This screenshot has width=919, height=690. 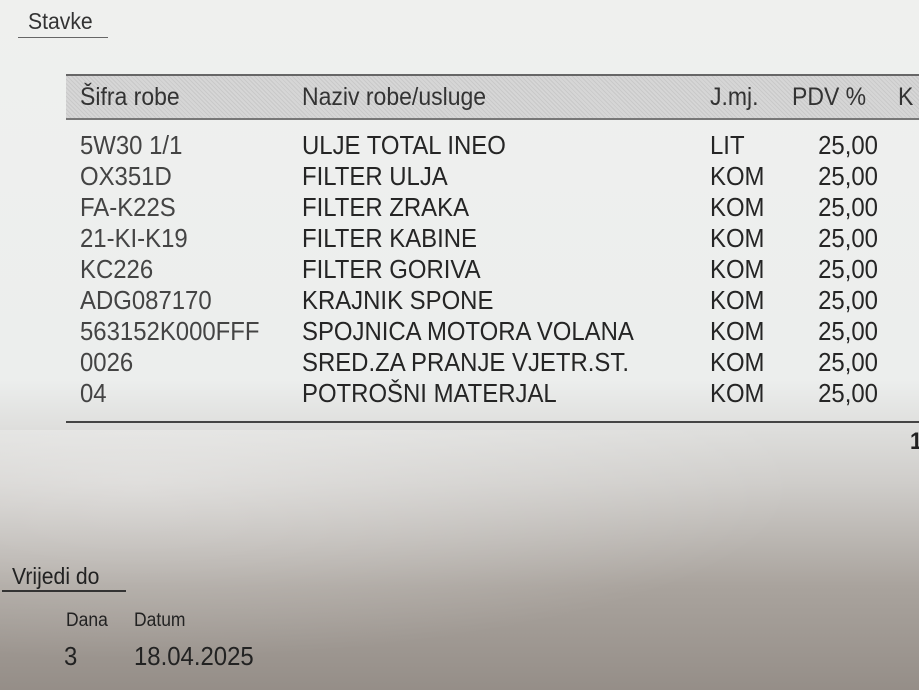 What do you see at coordinates (394, 97) in the screenshot?
I see `header-name: Naziv robe/usluge` at bounding box center [394, 97].